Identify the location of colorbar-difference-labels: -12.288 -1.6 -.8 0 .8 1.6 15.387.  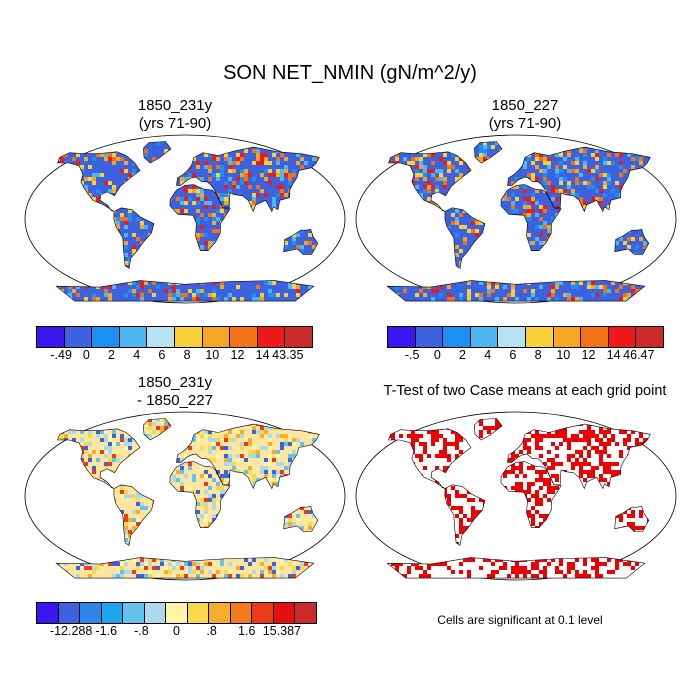
(176, 632).